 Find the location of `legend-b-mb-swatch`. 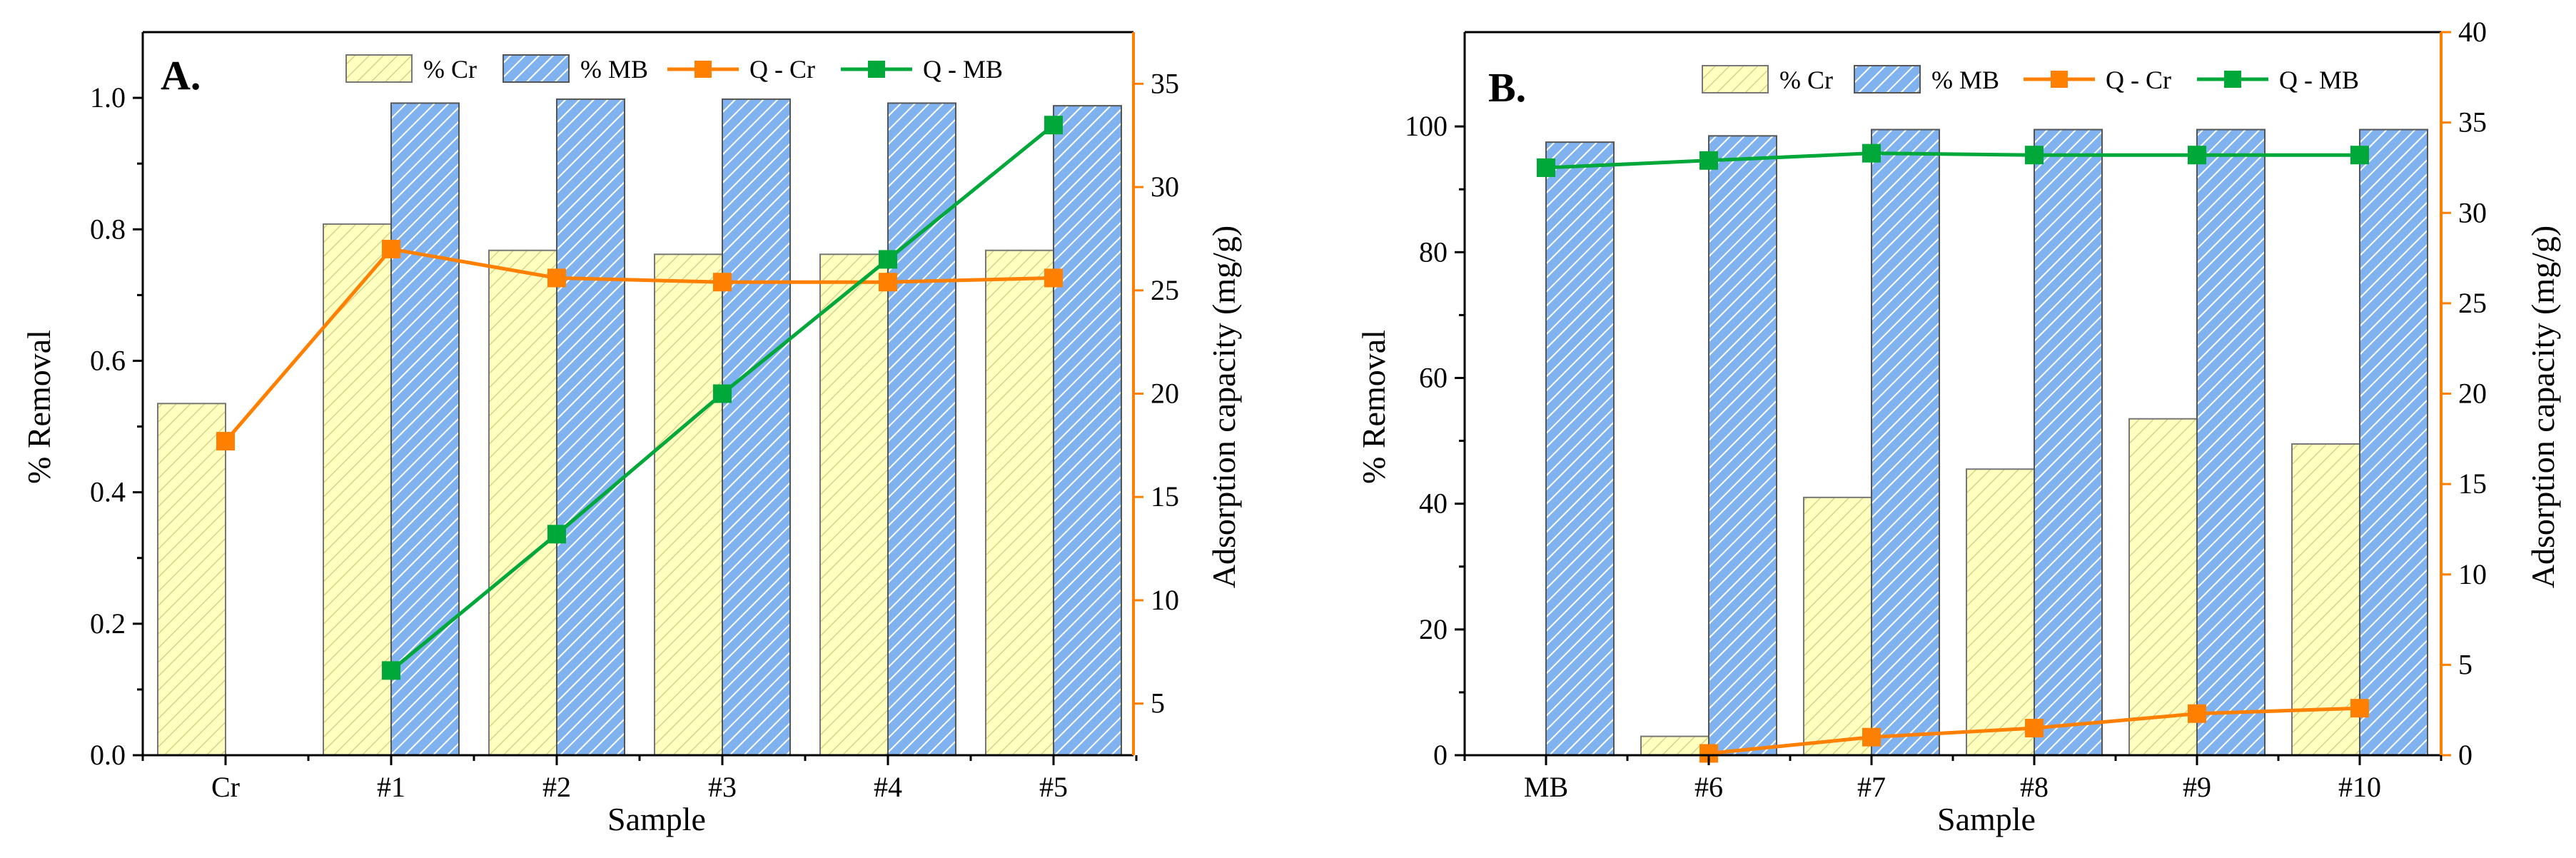

legend-b-mb-swatch is located at coordinates (1887, 79).